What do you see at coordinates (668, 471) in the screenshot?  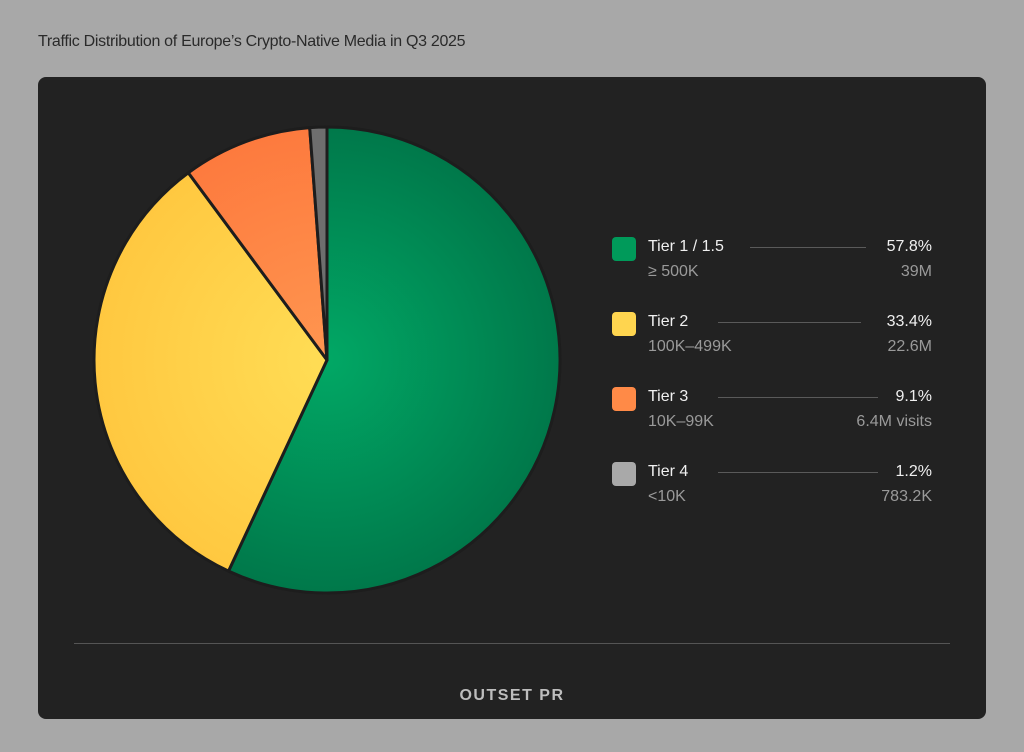 I see `legend-label: Tier 4` at bounding box center [668, 471].